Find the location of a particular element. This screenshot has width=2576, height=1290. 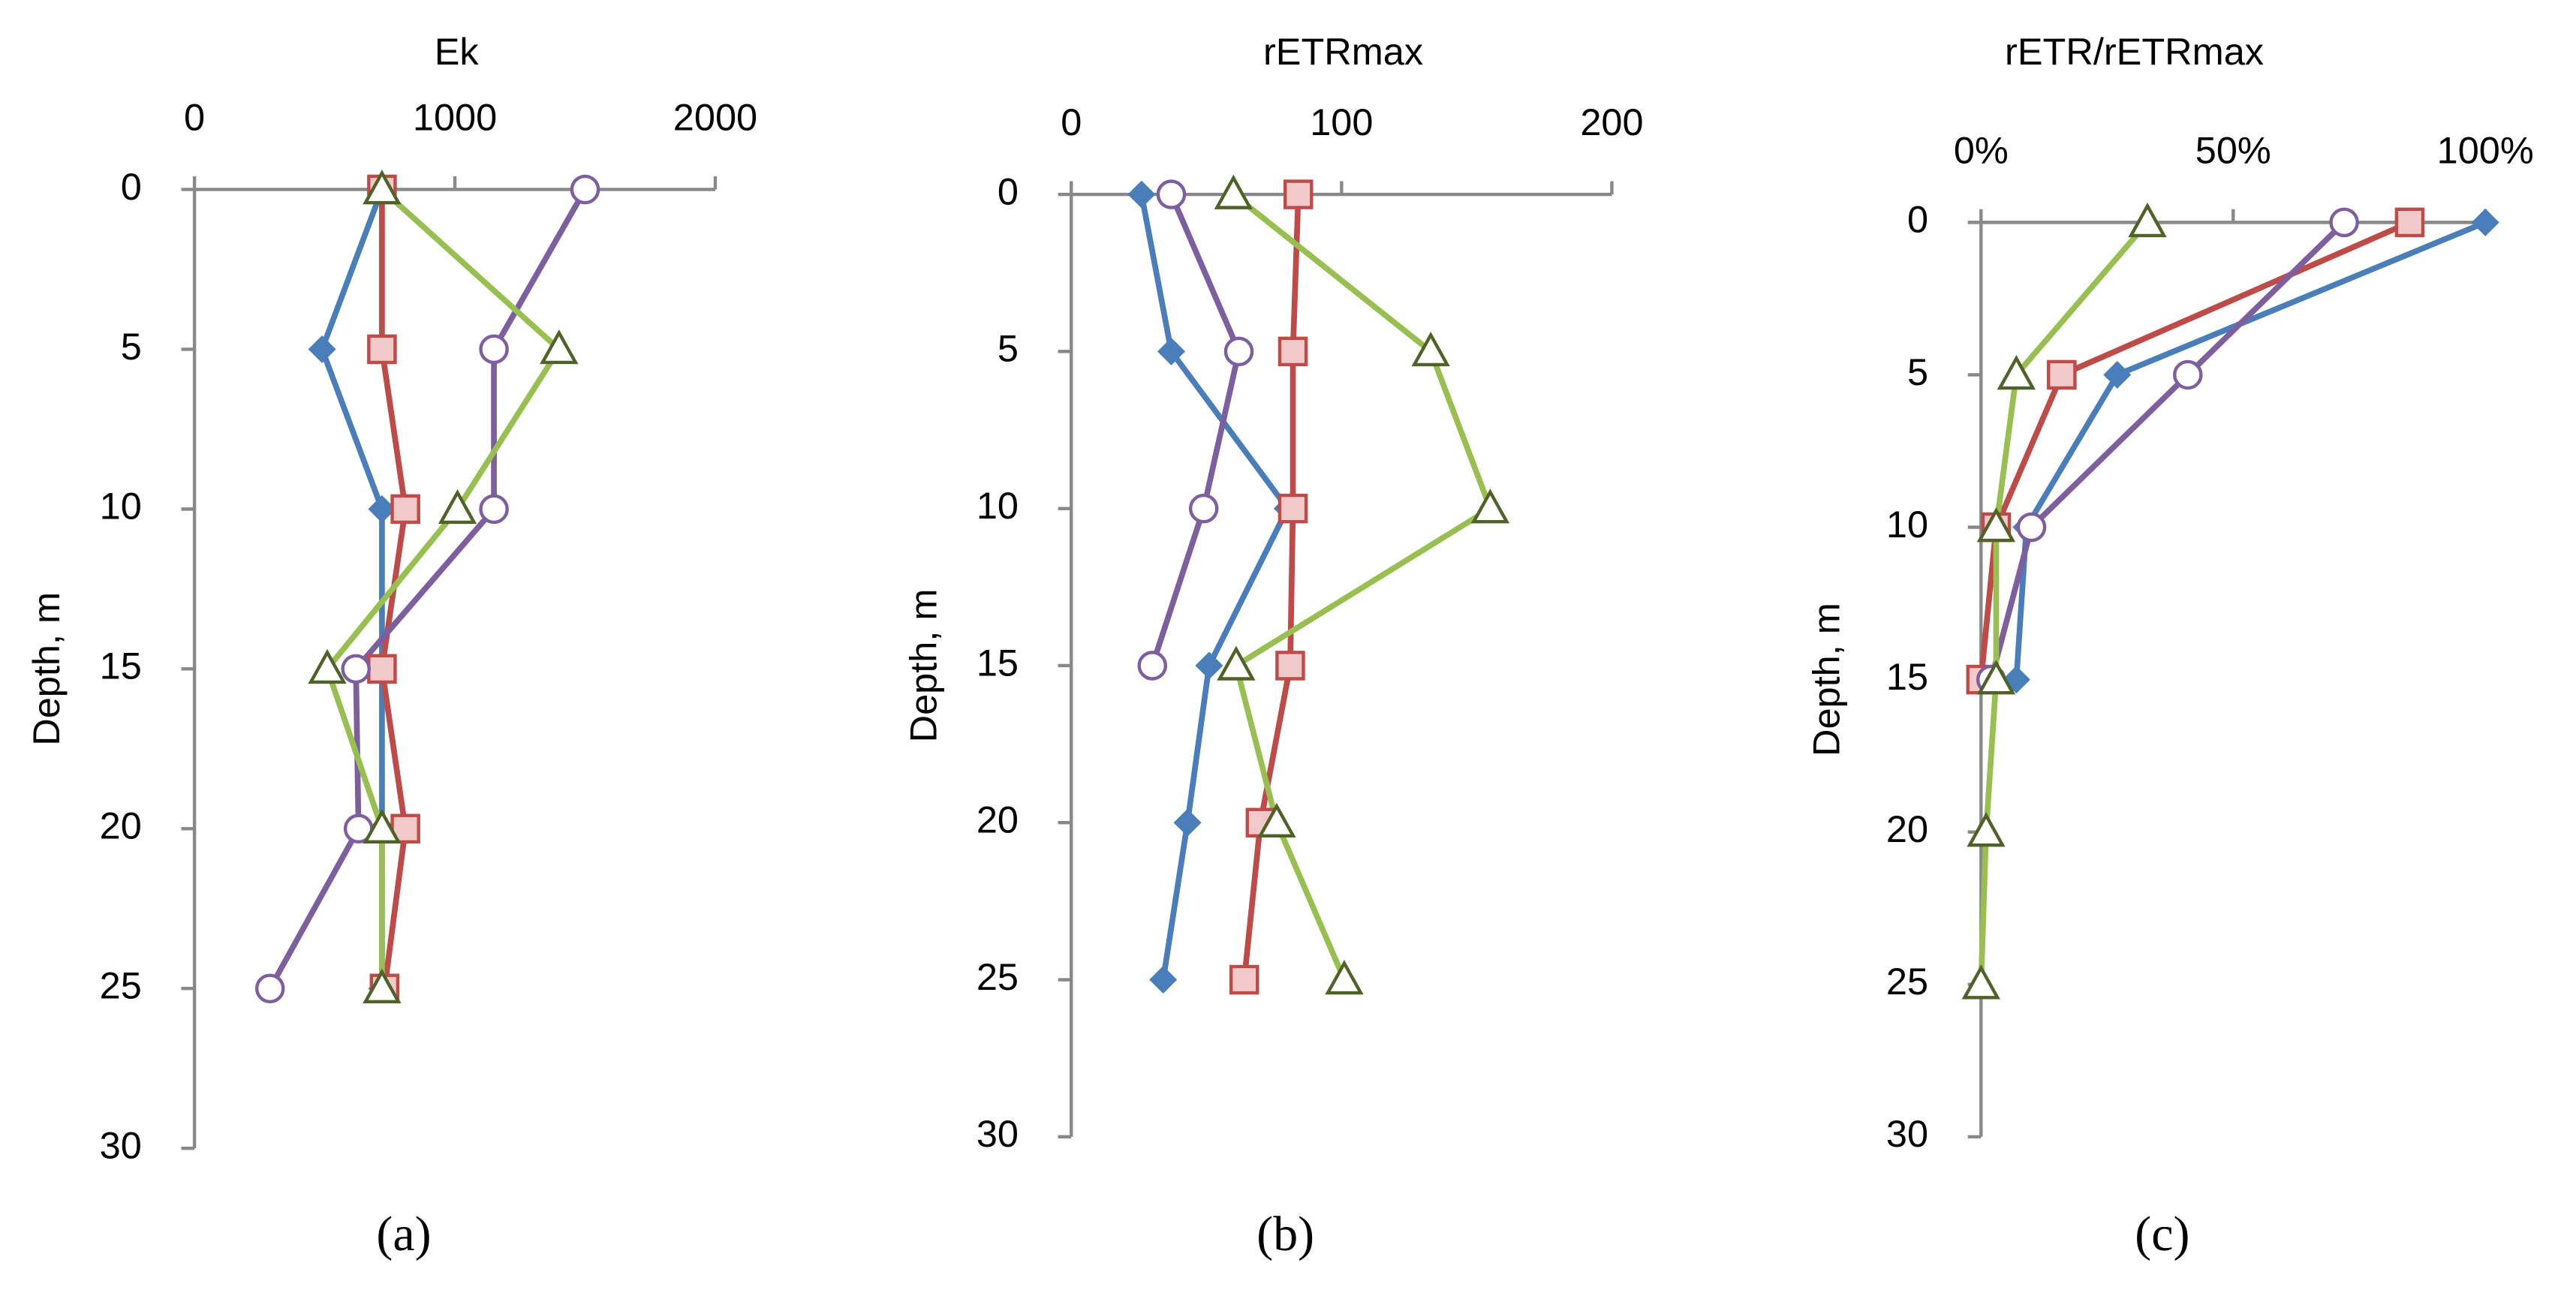

caption: (b) is located at coordinates (1285, 1234).